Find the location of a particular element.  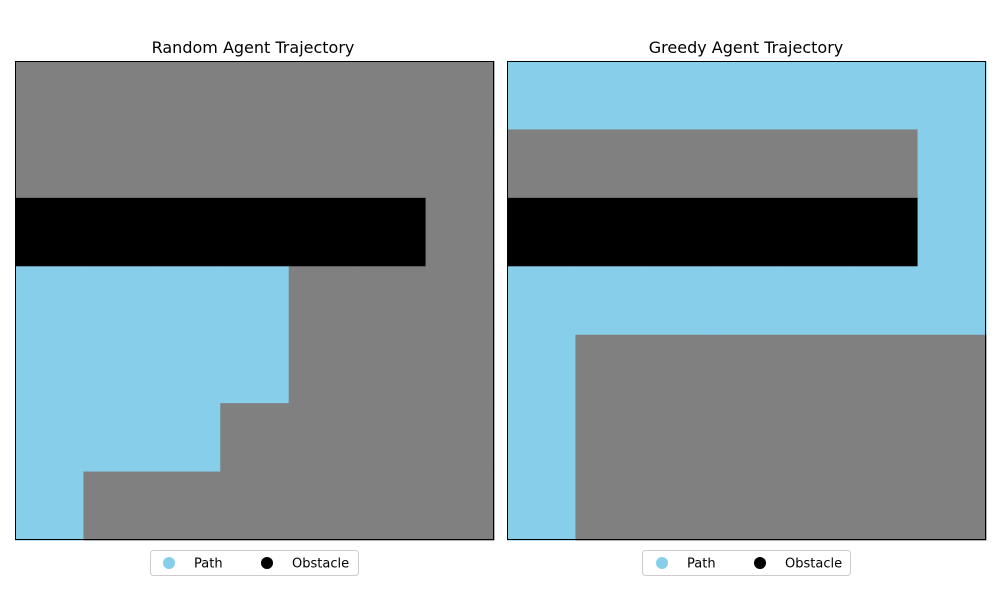

greedy-agent-title: Greedy Agent Trajectory is located at coordinates (746, 47).